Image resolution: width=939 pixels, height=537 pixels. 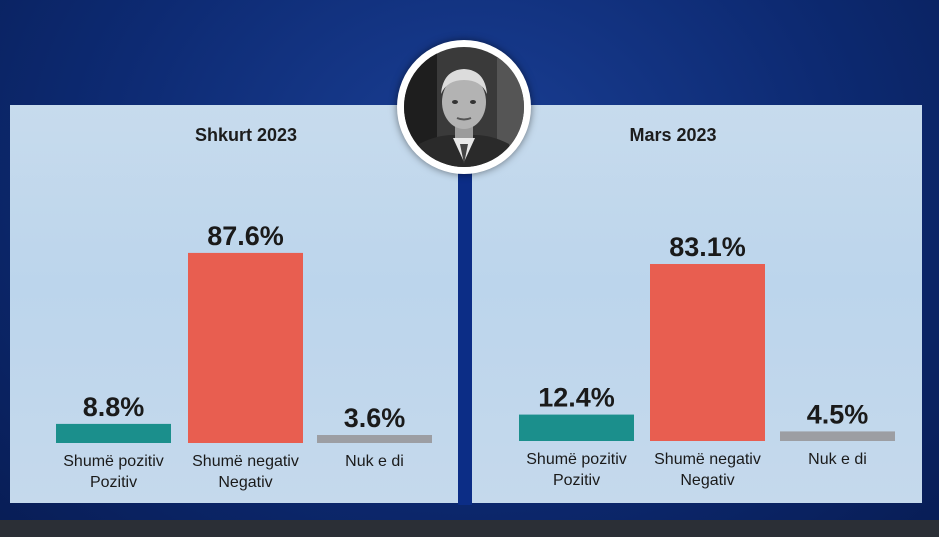 What do you see at coordinates (707, 247) in the screenshot?
I see `data-label-1: 83.1%` at bounding box center [707, 247].